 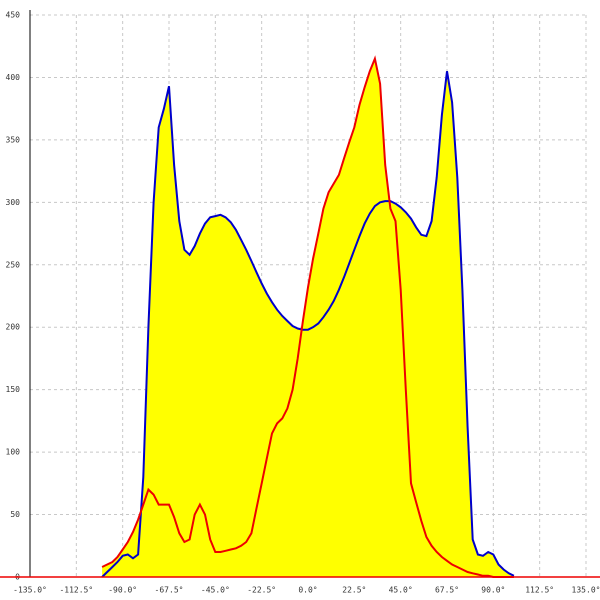 What do you see at coordinates (13, 202) in the screenshot?
I see `y-tick-label: 300` at bounding box center [13, 202].